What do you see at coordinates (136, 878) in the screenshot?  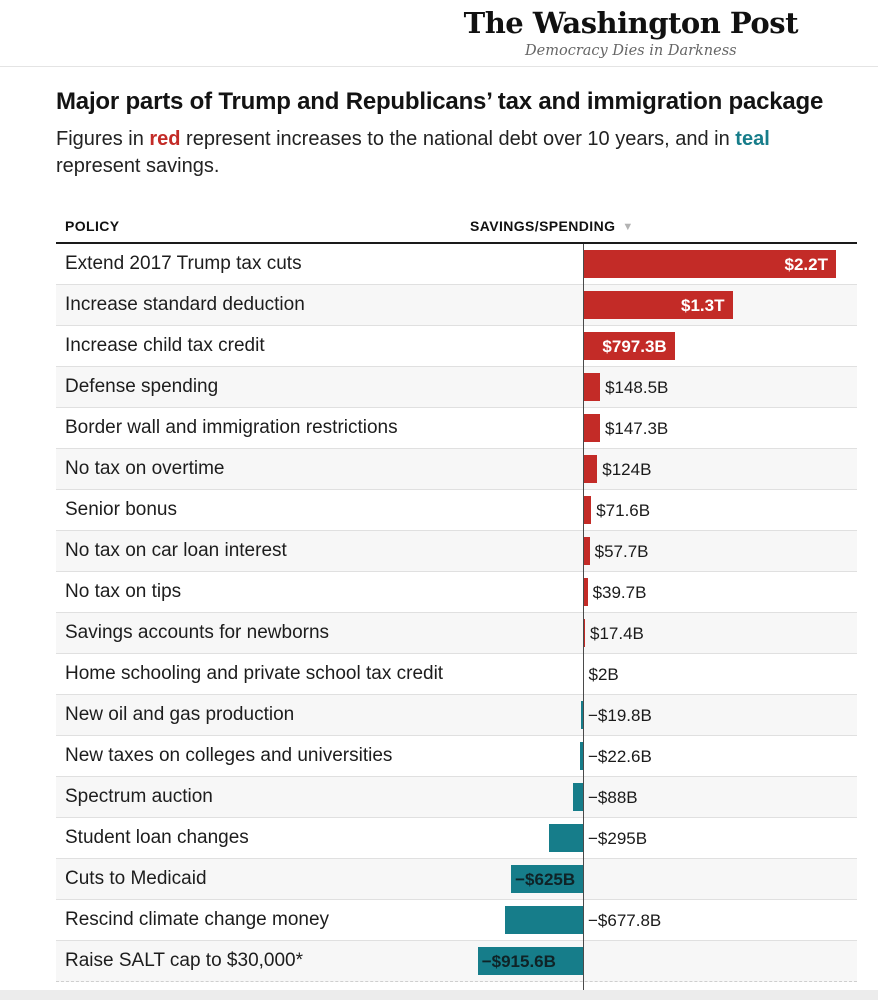 I see `policy-label: Cuts to Medicaid` at bounding box center [136, 878].